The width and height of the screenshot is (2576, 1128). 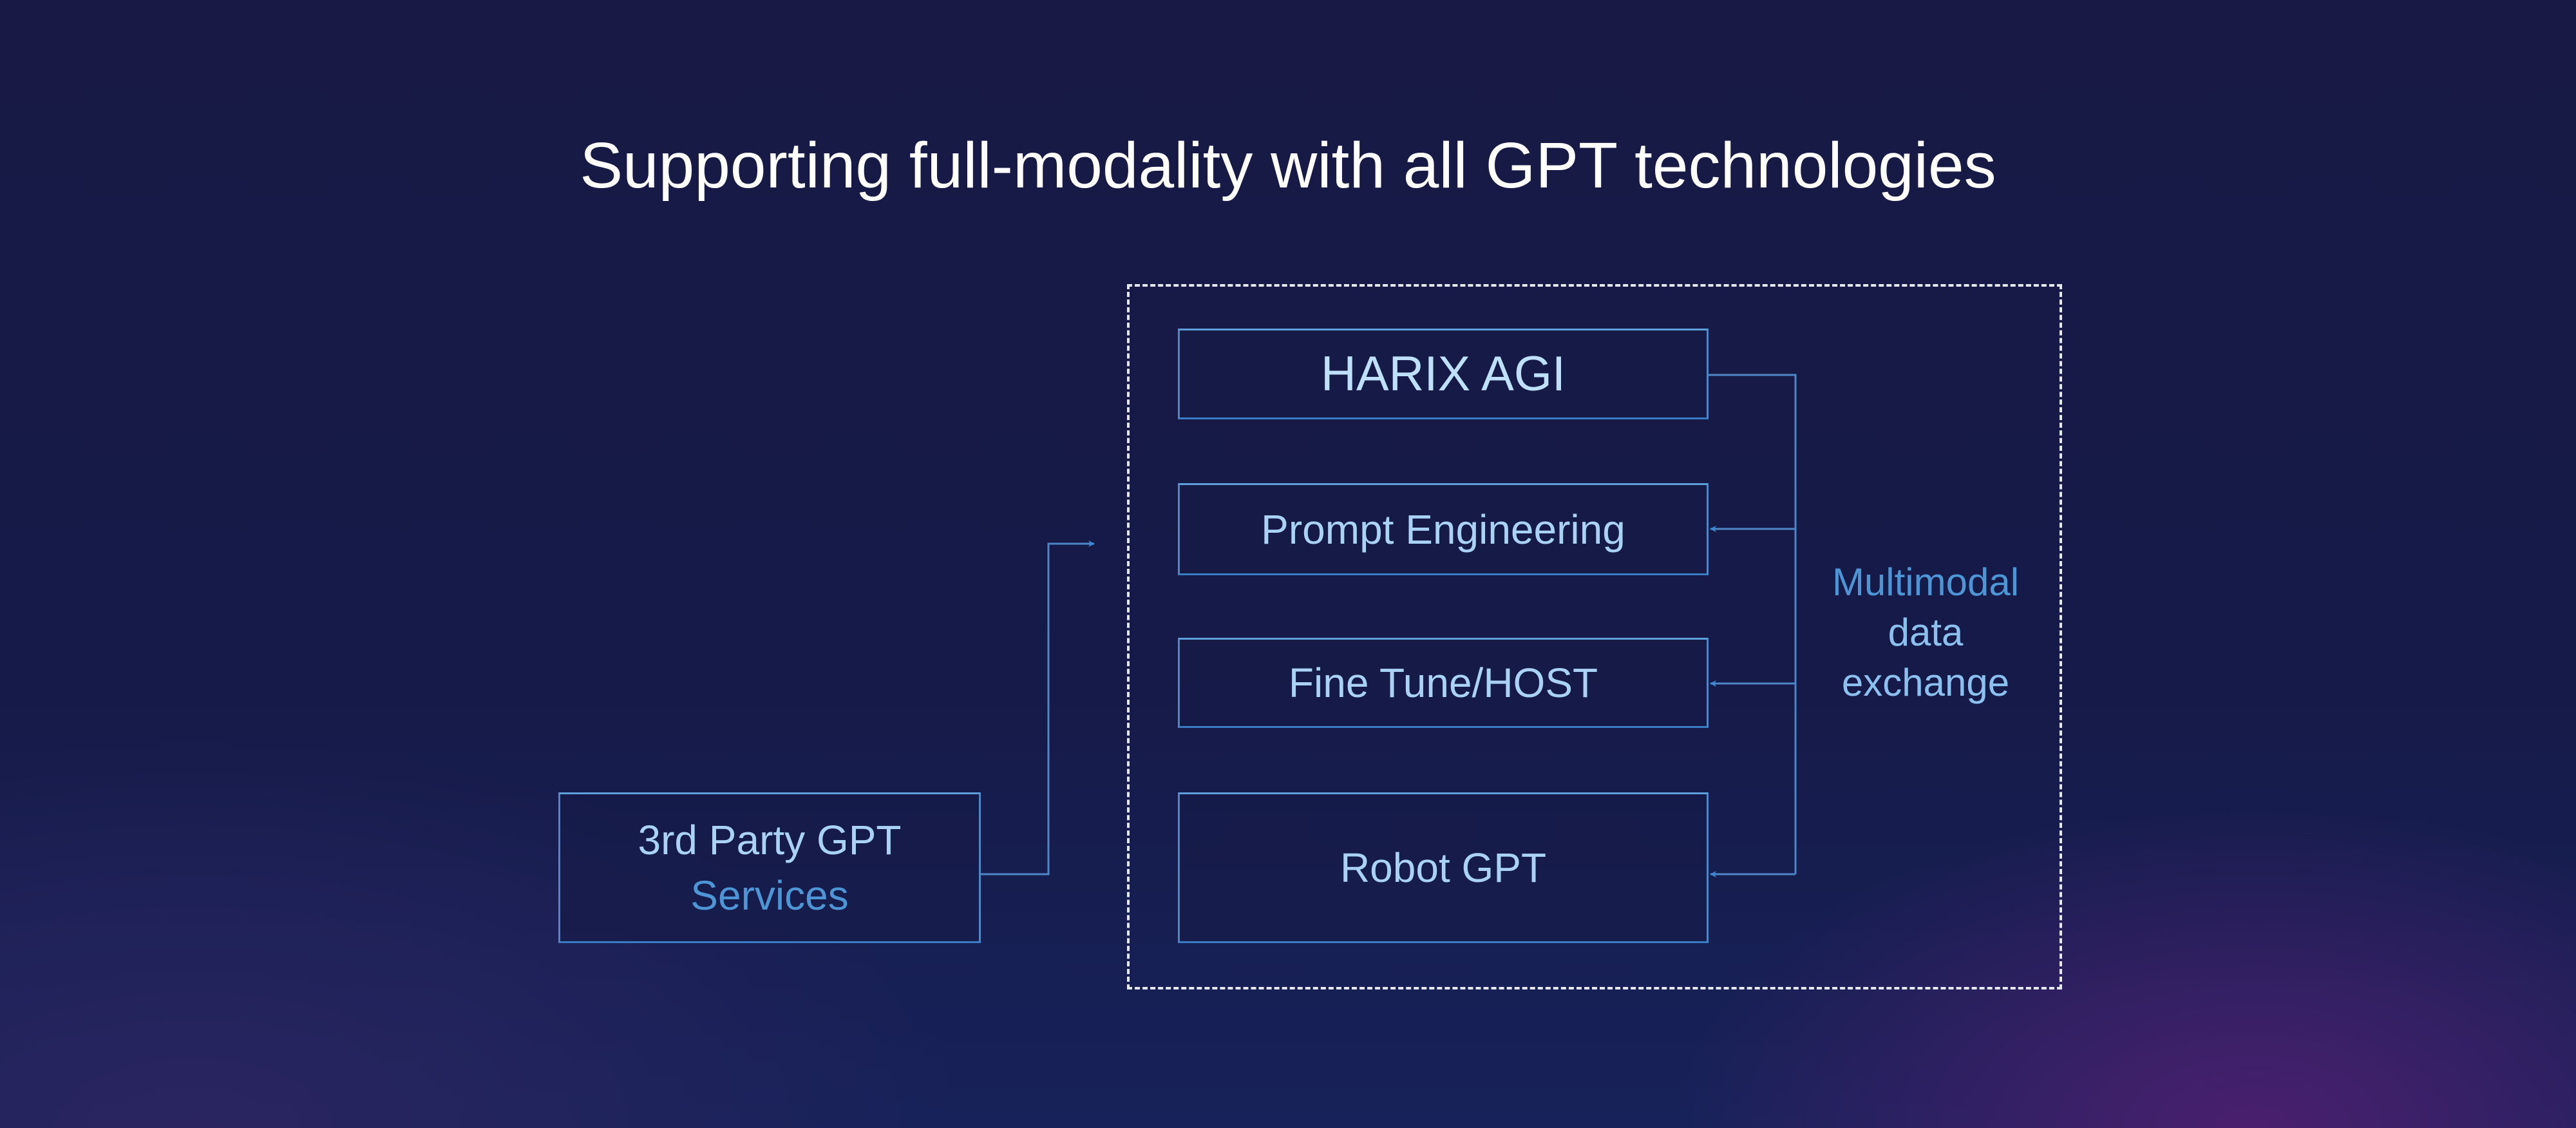 I want to click on exchange-label-line2: data, so click(x=1926, y=632).